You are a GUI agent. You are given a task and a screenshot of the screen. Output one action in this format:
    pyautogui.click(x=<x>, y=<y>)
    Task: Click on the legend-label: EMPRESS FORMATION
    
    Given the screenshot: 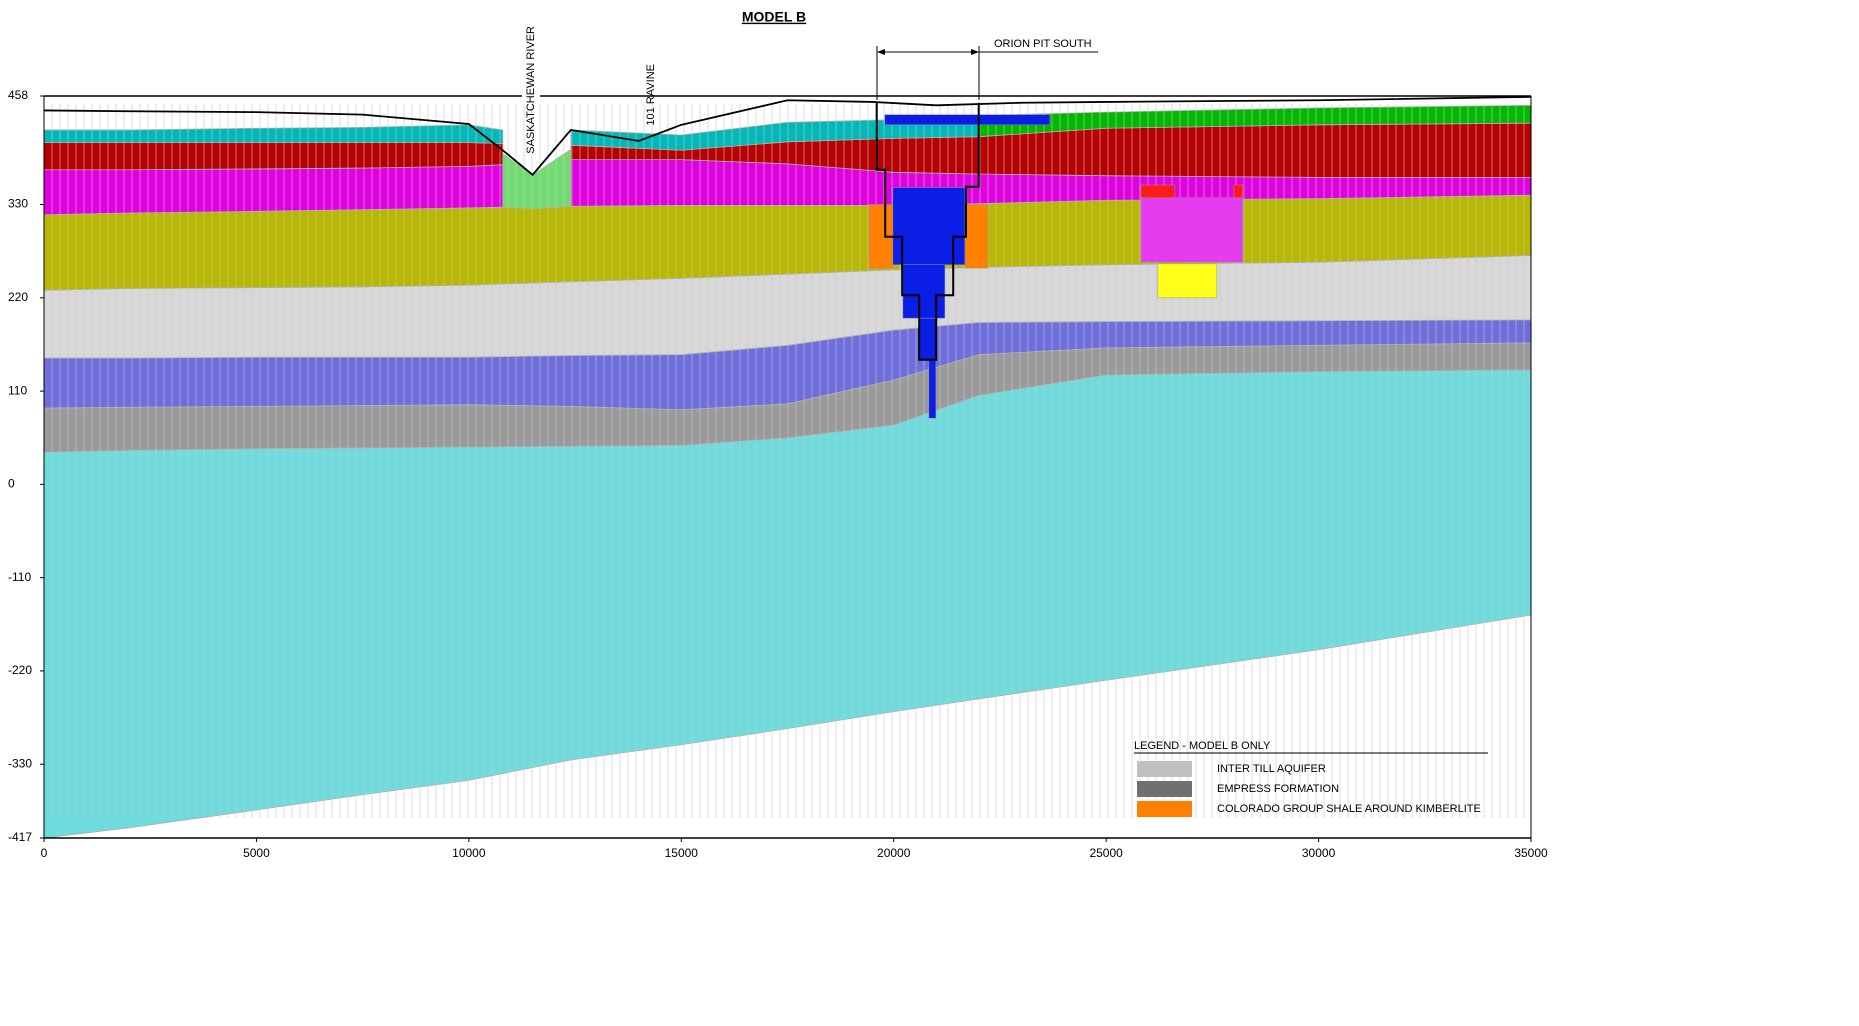 What is the action you would take?
    pyautogui.click(x=1278, y=789)
    